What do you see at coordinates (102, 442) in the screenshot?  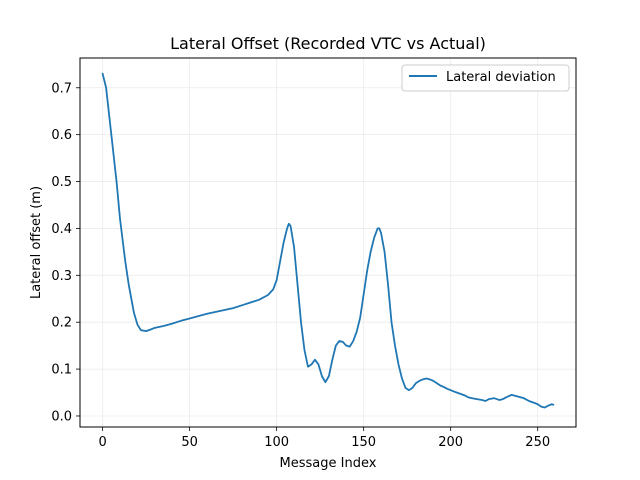 I see `x-tick-label: 0` at bounding box center [102, 442].